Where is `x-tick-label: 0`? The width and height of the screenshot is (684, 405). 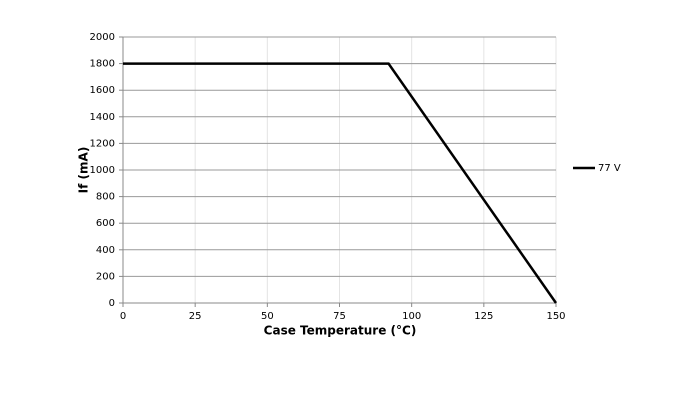
x-tick-label: 0 is located at coordinates (123, 316).